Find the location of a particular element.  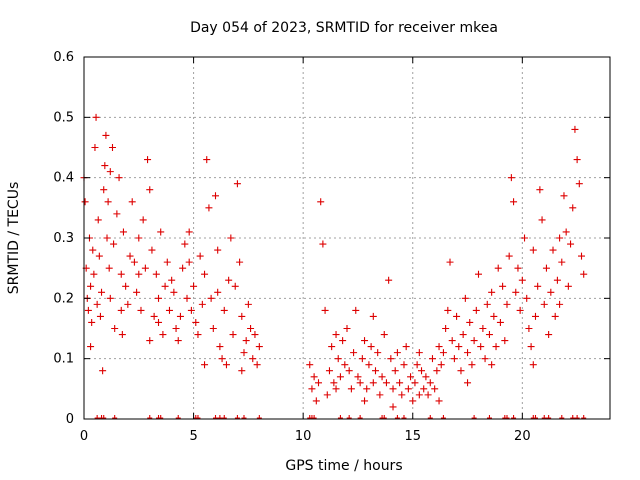

x-axis-label: GPS time / hours is located at coordinates (343, 466).